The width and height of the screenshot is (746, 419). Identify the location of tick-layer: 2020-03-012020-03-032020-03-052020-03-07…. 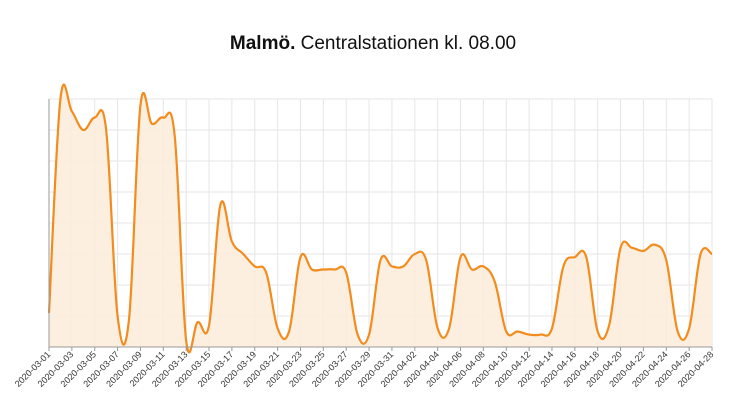
(364, 368).